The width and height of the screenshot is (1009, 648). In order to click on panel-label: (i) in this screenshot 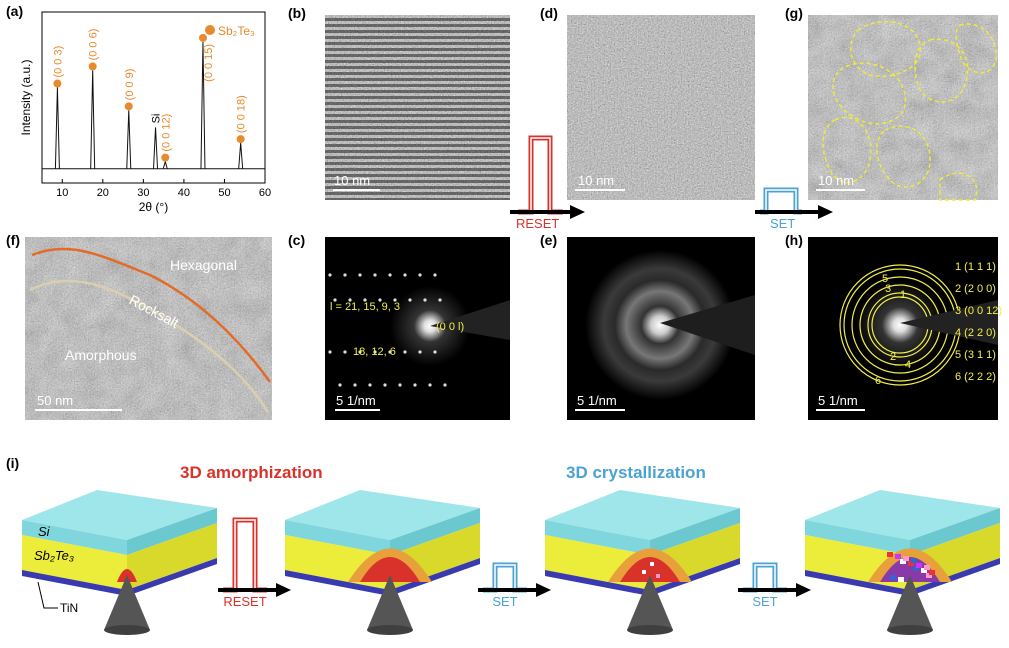, I will do `click(12, 463)`.